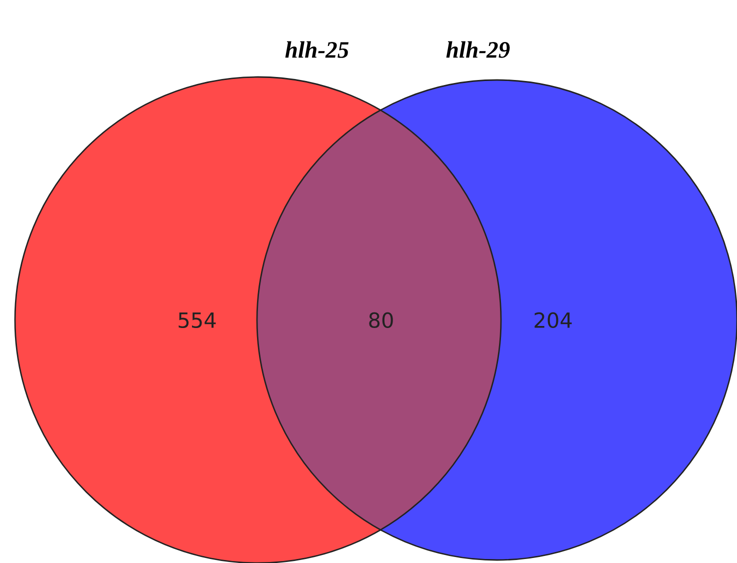  Describe the element at coordinates (553, 320) in the screenshot. I see `data-label: 204` at that location.